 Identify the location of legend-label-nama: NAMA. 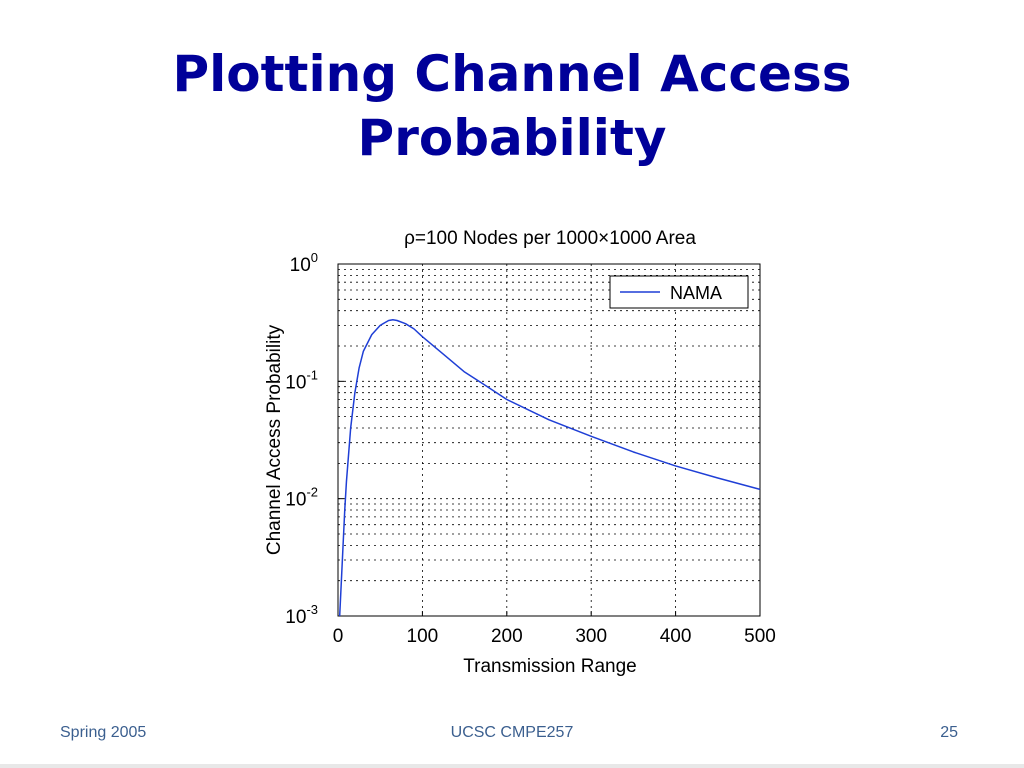
(696, 293).